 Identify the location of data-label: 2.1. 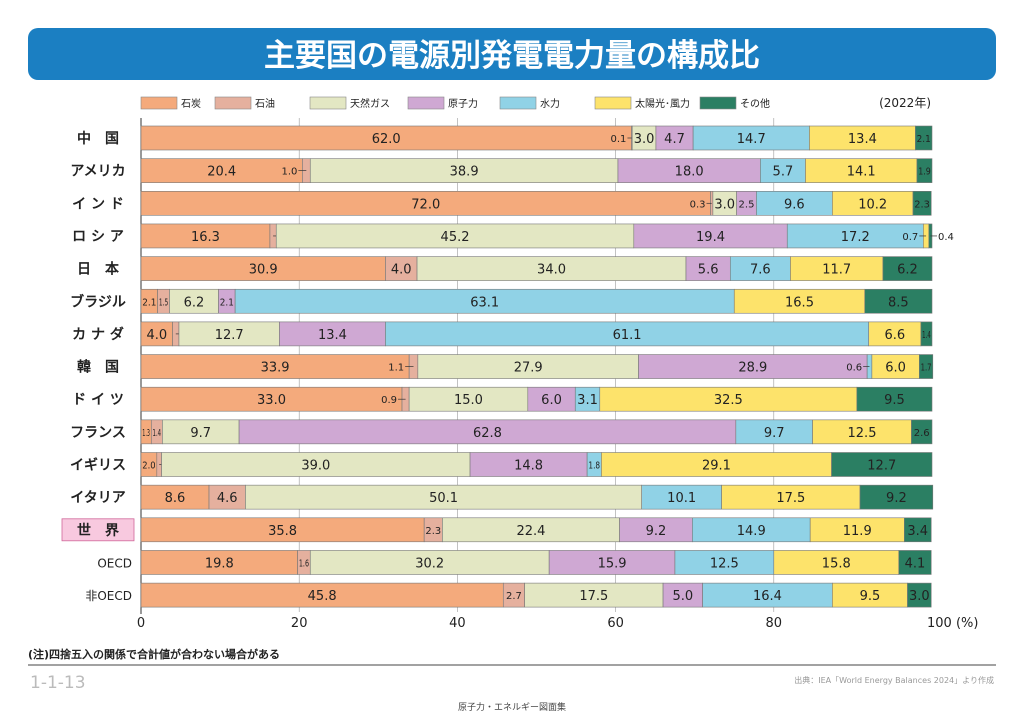
(924, 140).